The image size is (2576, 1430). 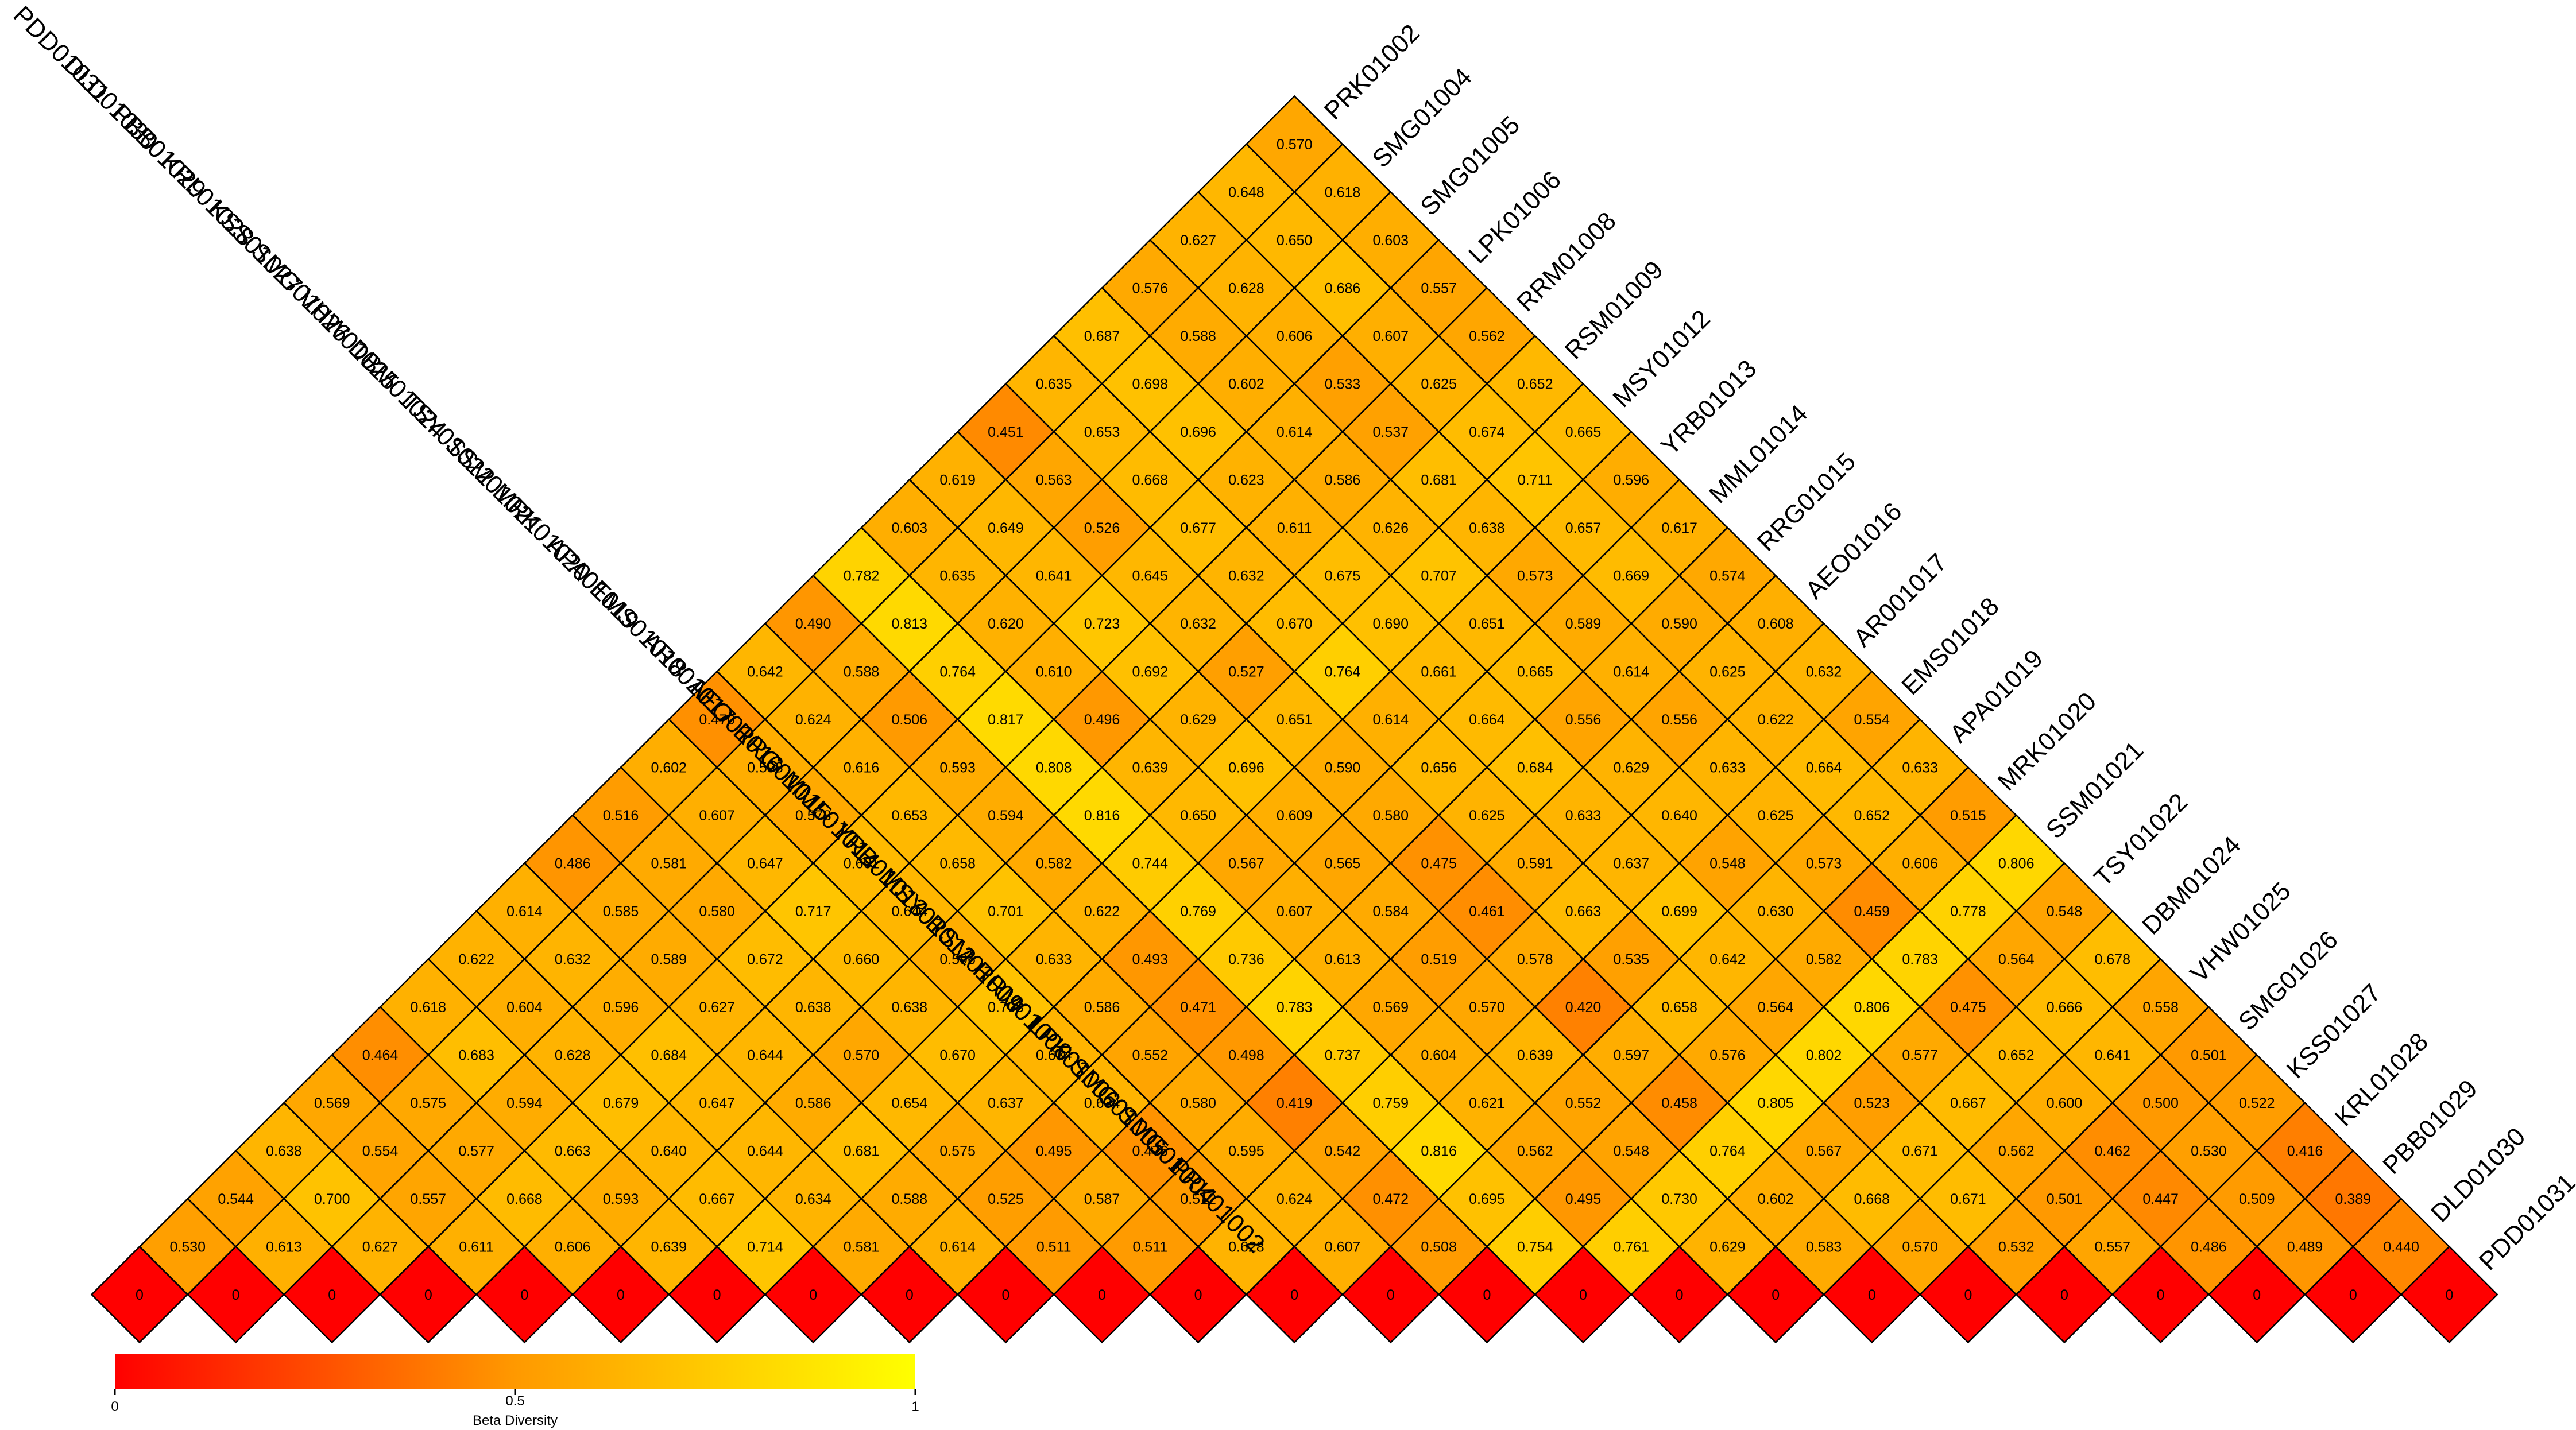 I want to click on cell-value-label: 0.525, so click(x=1006, y=1199).